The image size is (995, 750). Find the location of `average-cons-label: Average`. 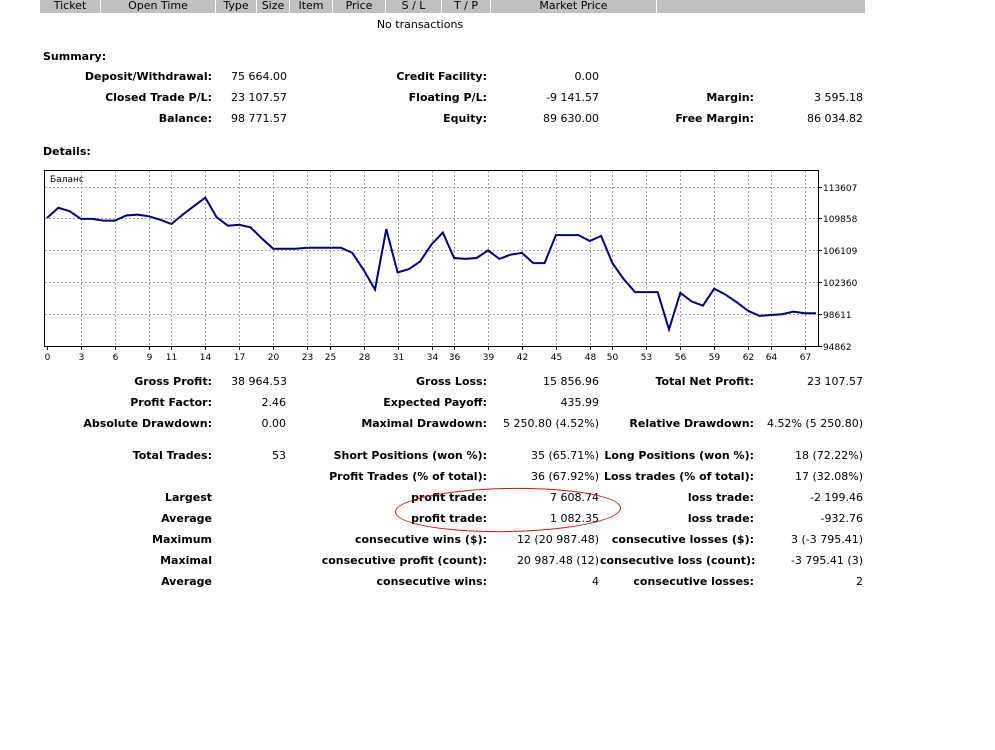

average-cons-label: Average is located at coordinates (186, 581).